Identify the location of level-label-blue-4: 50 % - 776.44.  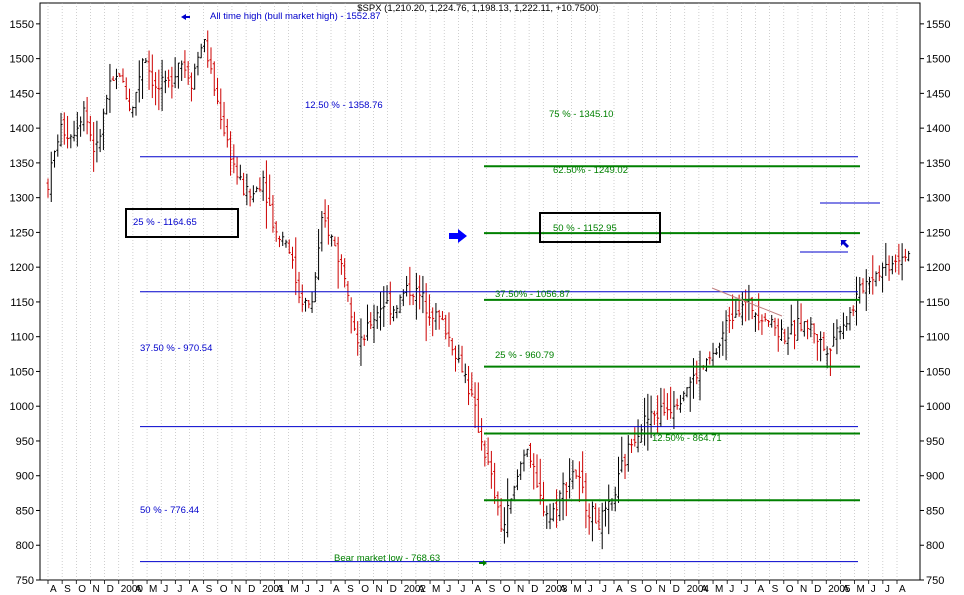
(169, 510).